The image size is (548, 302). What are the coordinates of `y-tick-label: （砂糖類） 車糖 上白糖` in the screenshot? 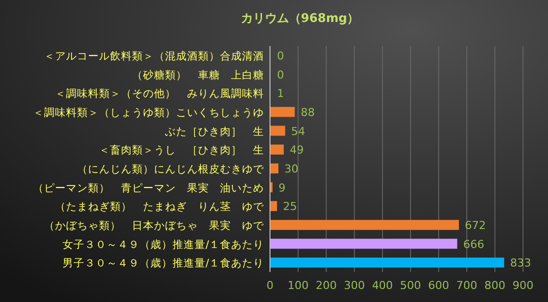 It's located at (198, 75).